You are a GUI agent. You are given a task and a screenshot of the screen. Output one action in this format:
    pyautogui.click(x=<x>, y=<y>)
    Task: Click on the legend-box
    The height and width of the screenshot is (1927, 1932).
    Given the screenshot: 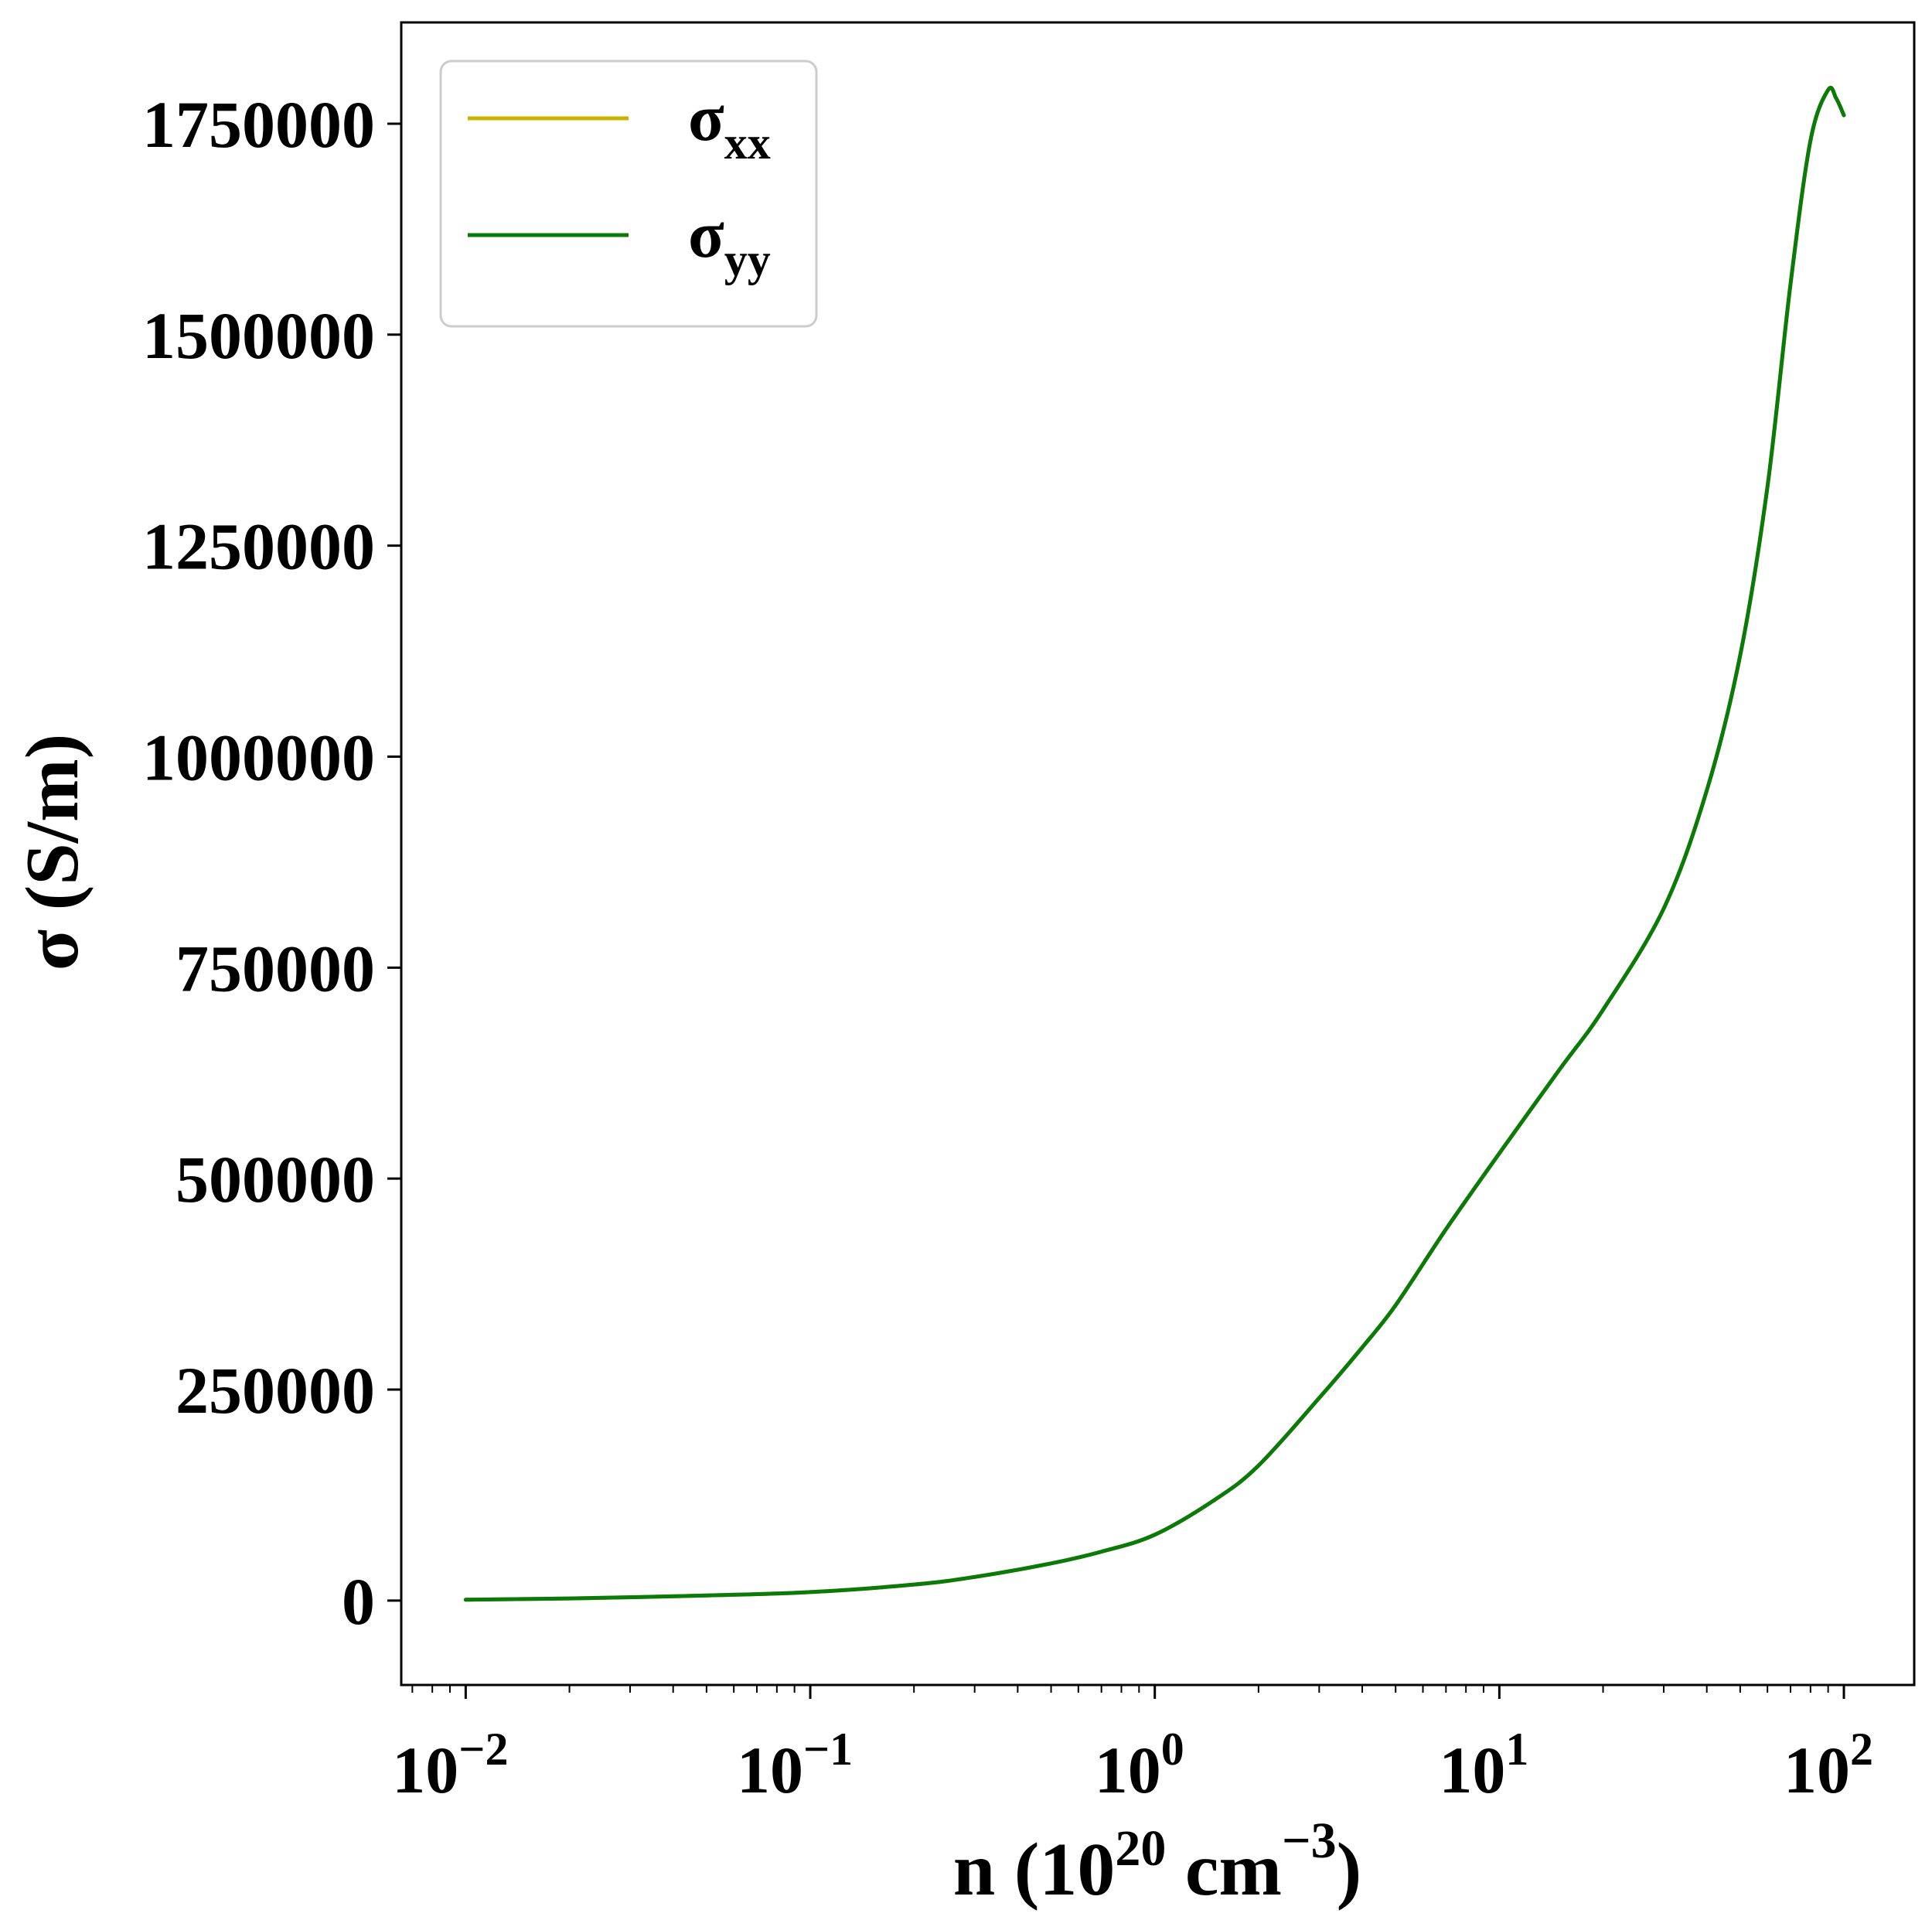 What is the action you would take?
    pyautogui.click(x=628, y=194)
    